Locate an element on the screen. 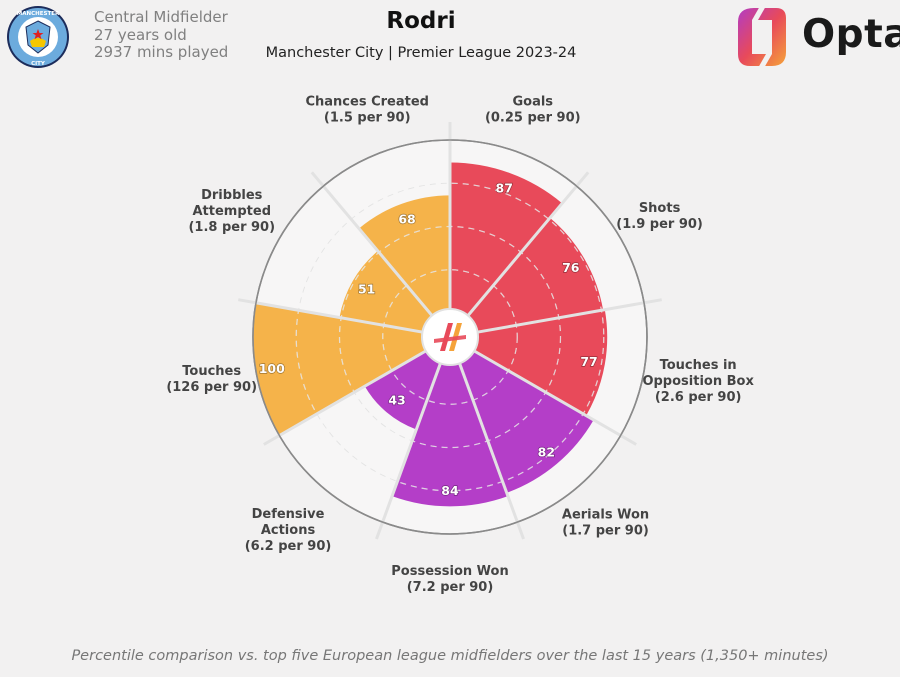 The image size is (900, 677). badge-text-bottom: CITY is located at coordinates (38, 64).